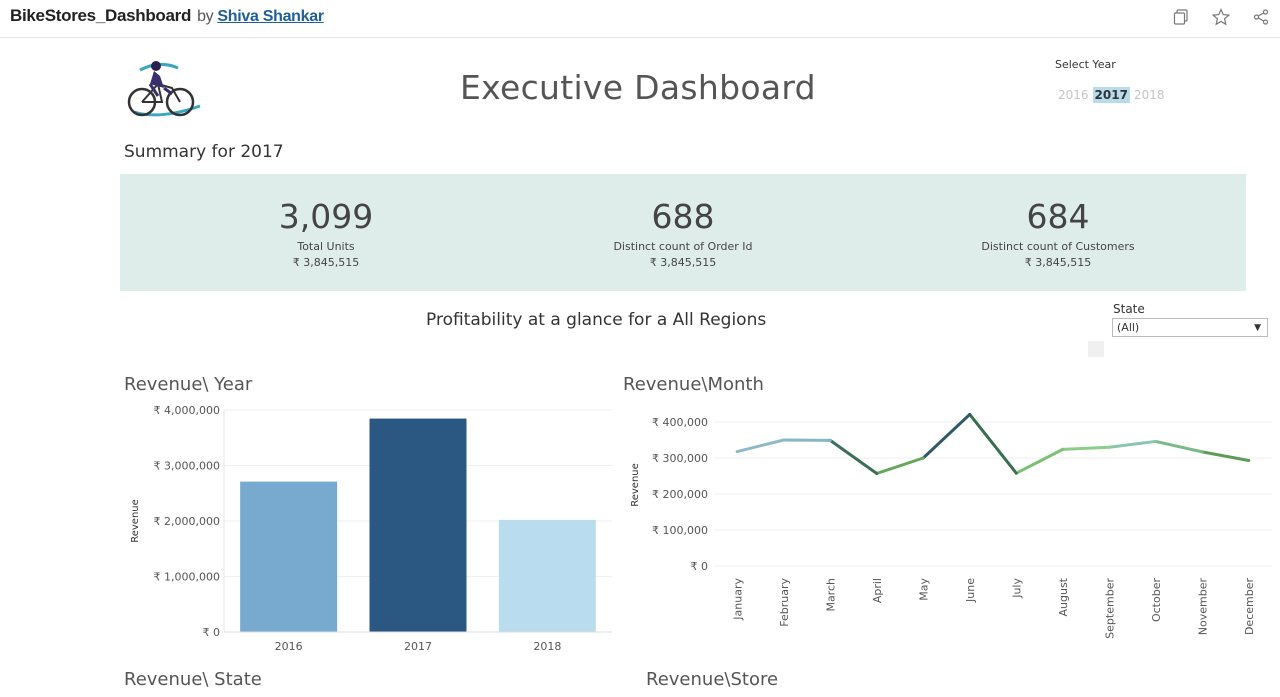 The image size is (1280, 697). What do you see at coordinates (1190, 327) in the screenshot?
I see `state-dropdown: (All) ▼` at bounding box center [1190, 327].